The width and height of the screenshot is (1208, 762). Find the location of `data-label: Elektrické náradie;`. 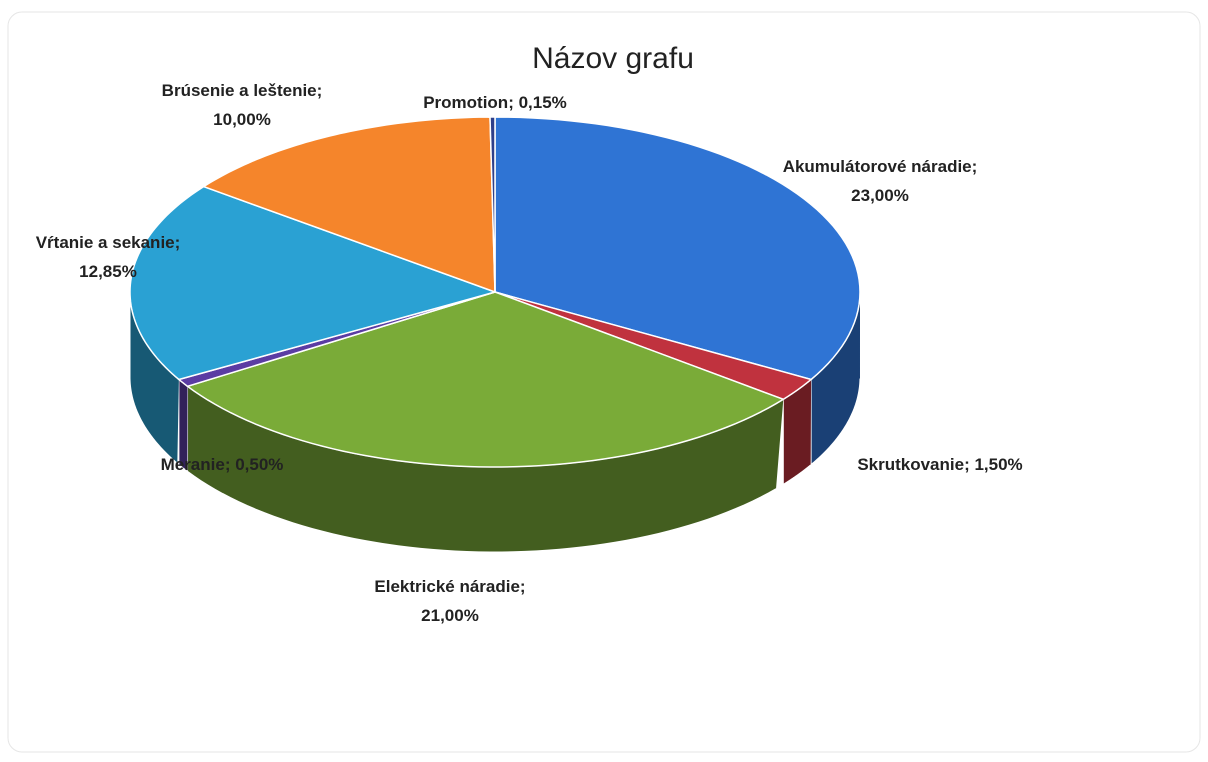

data-label: Elektrické náradie; is located at coordinates (449, 586).